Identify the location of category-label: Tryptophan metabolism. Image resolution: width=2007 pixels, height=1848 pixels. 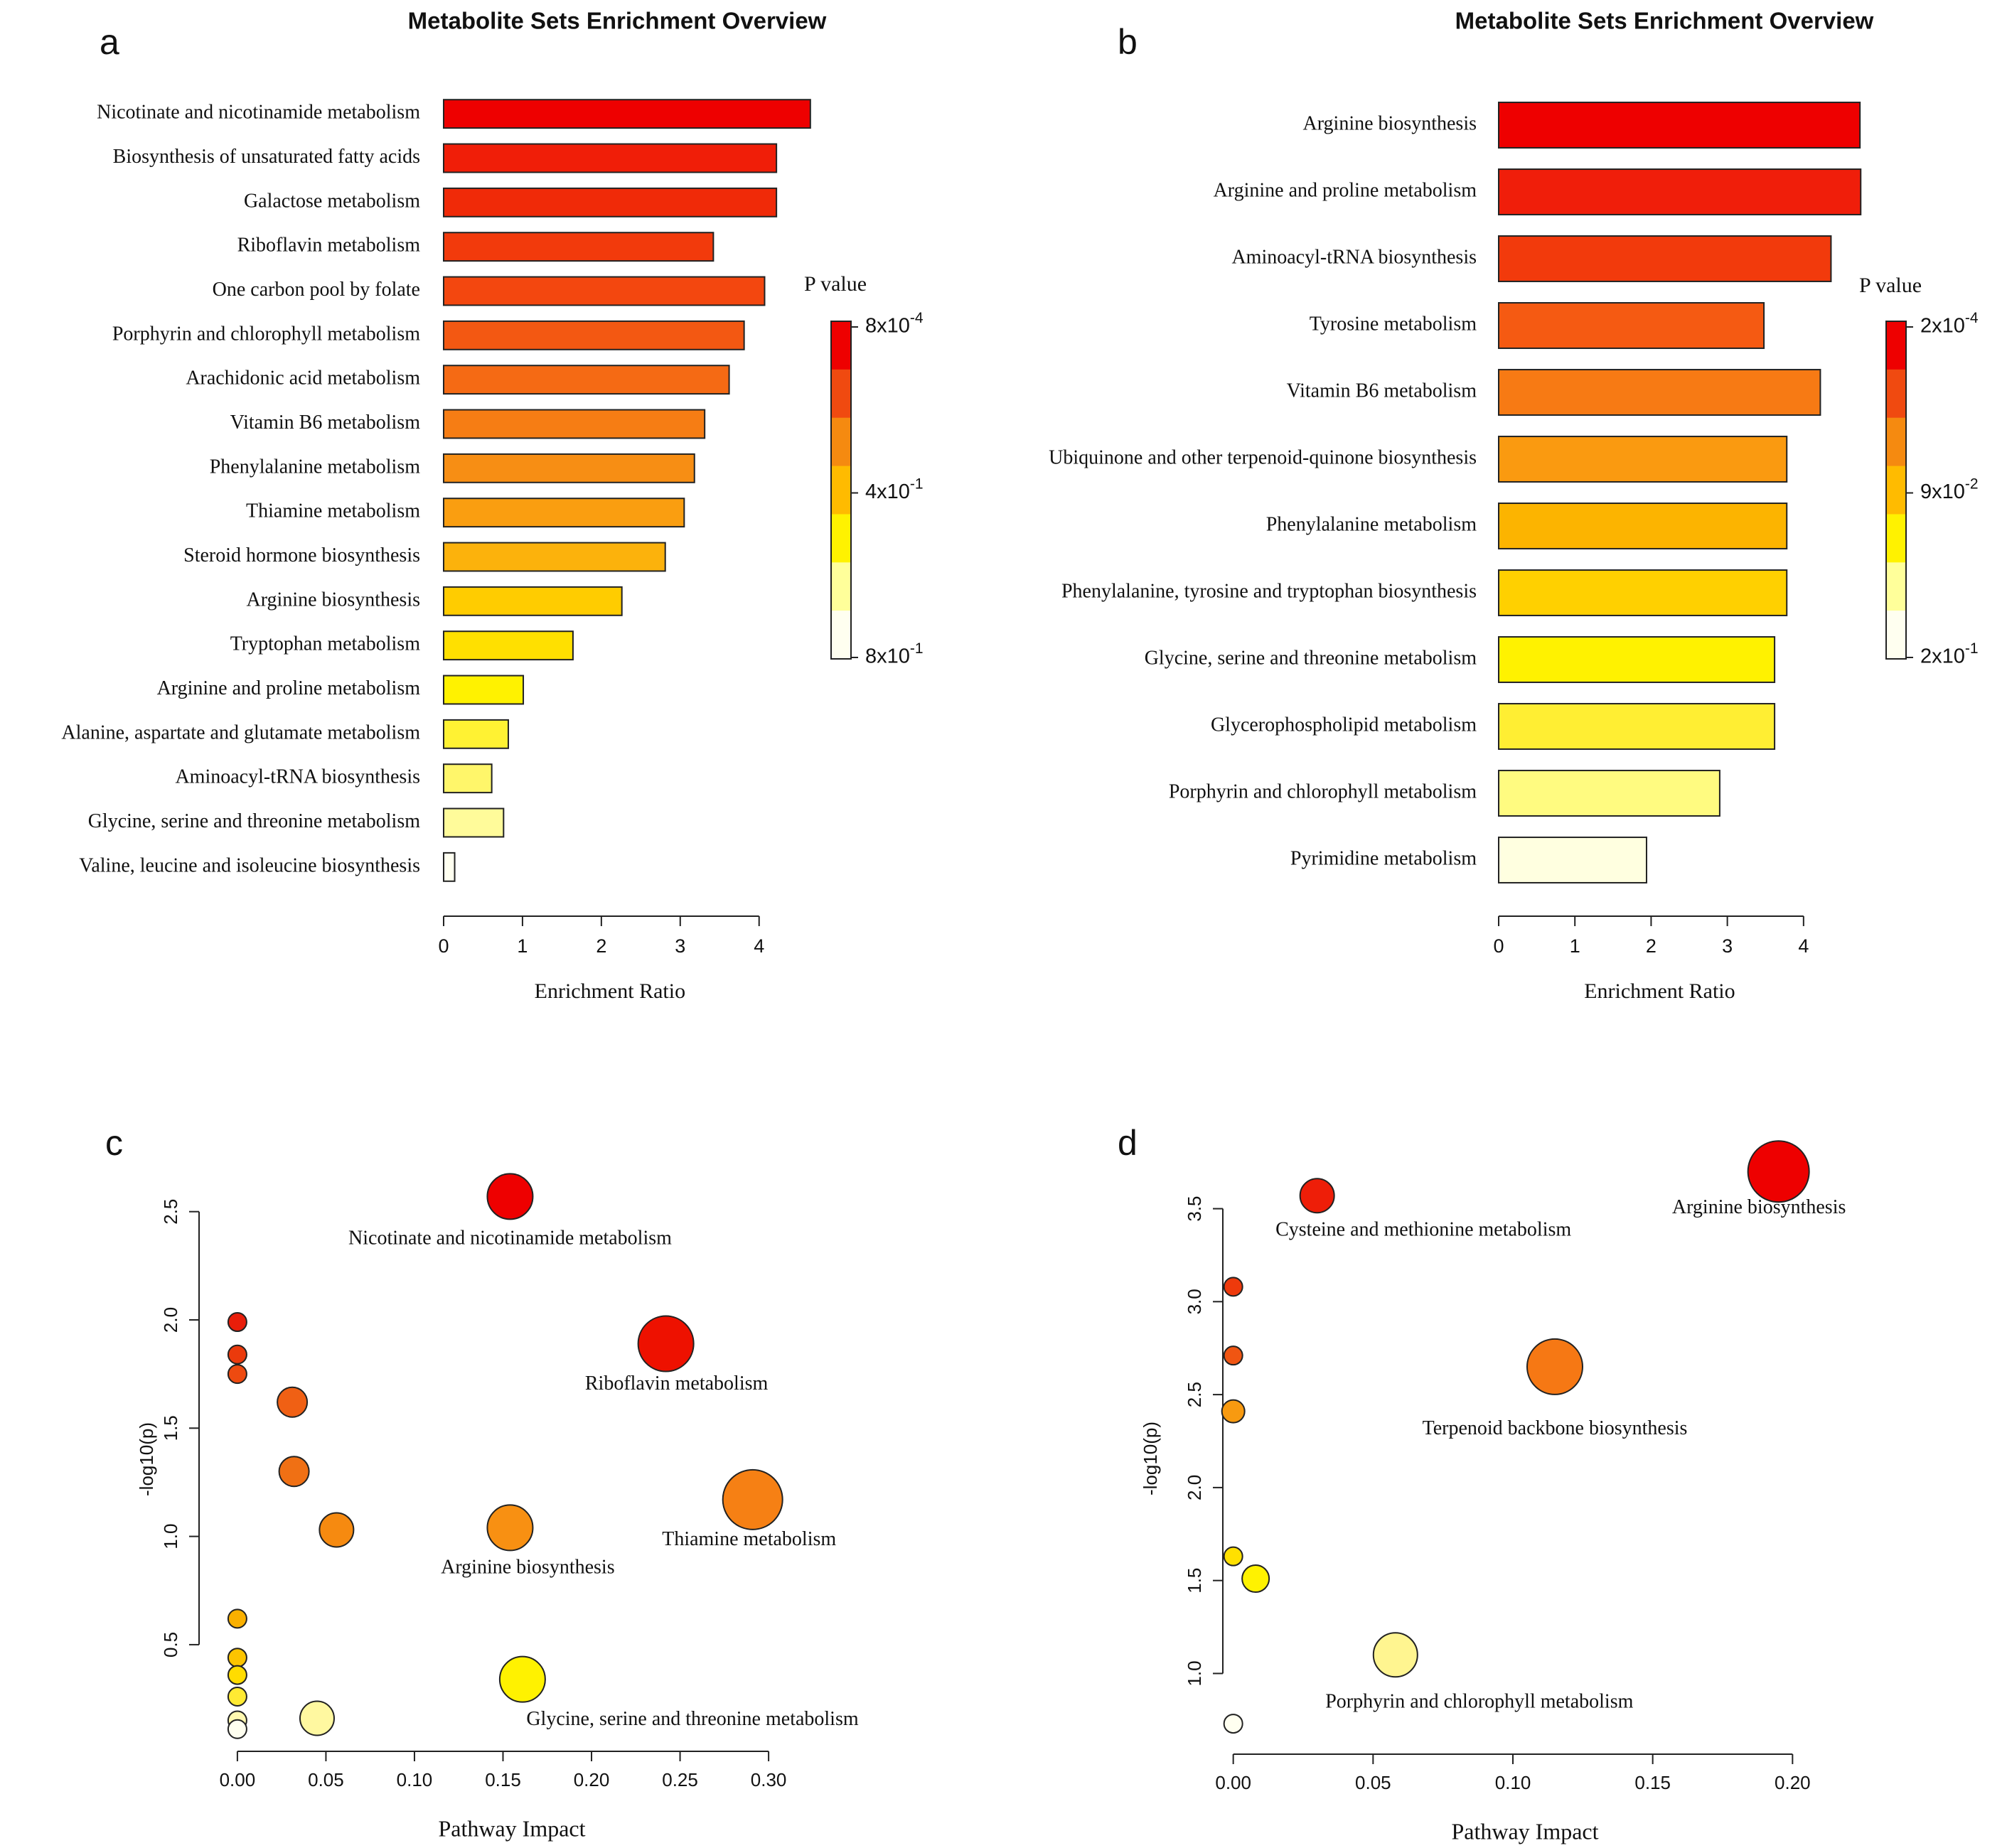
(325, 644).